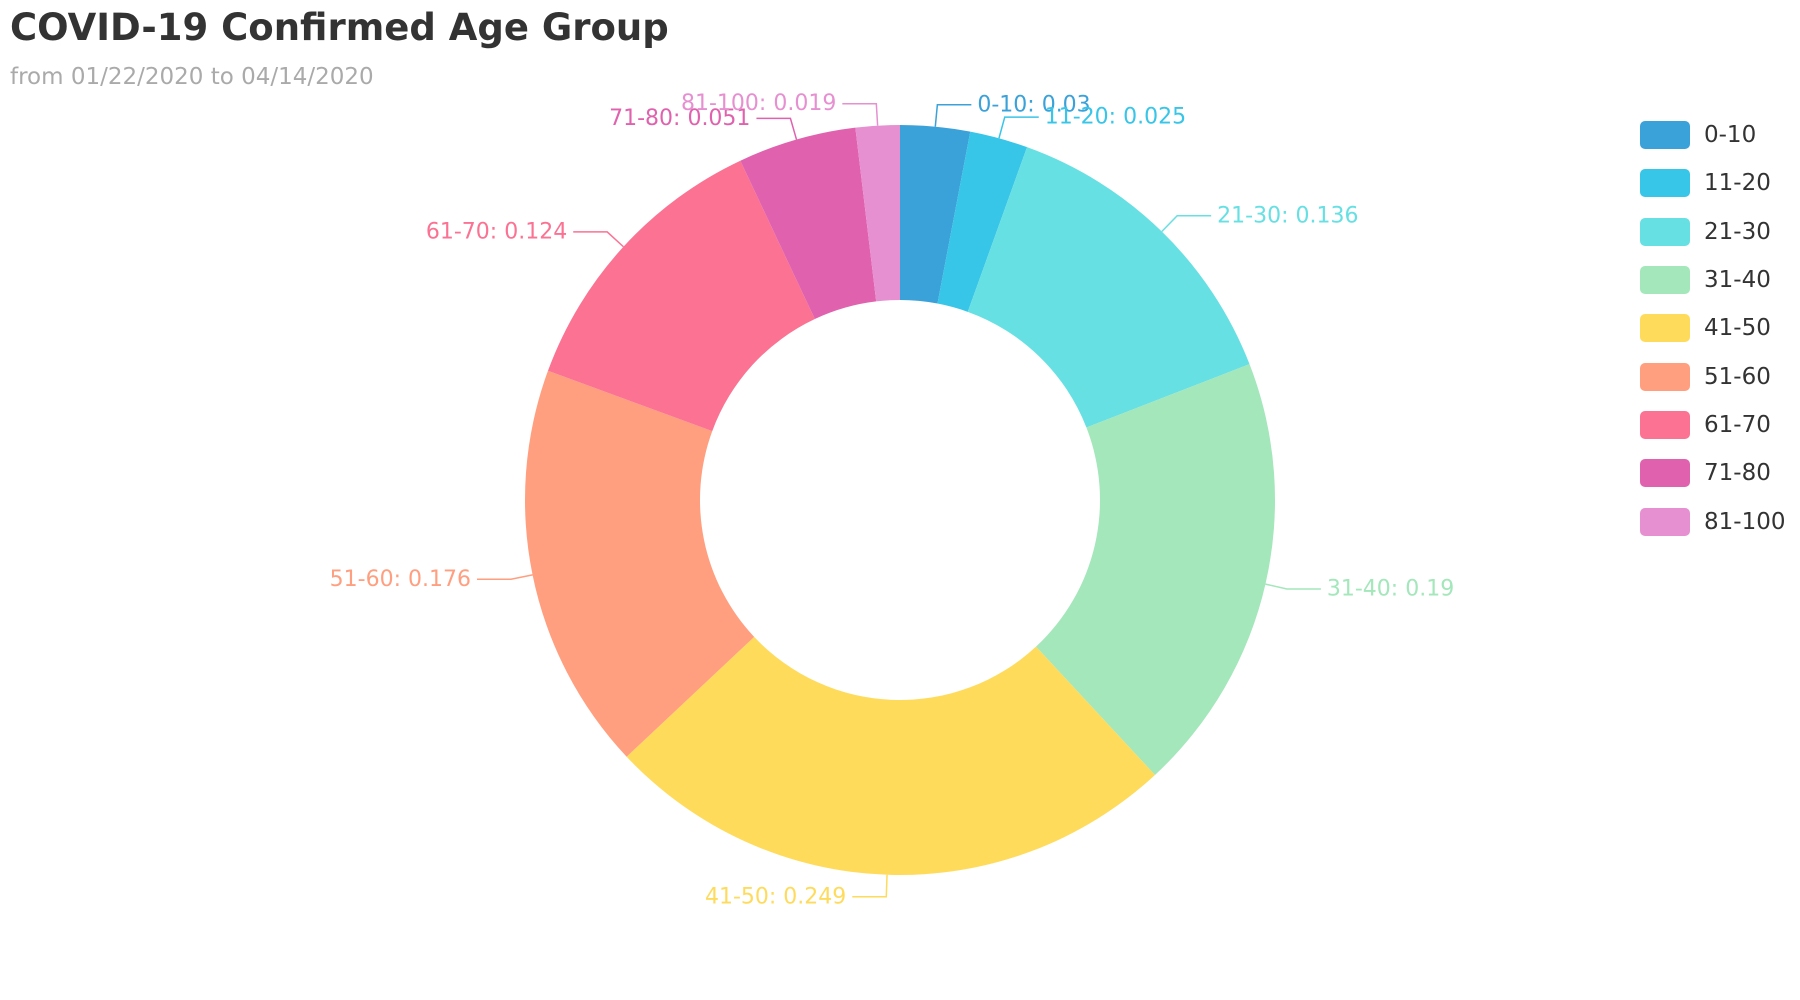 This screenshot has width=1800, height=1000. I want to click on legend-label: 51-60, so click(1737, 376).